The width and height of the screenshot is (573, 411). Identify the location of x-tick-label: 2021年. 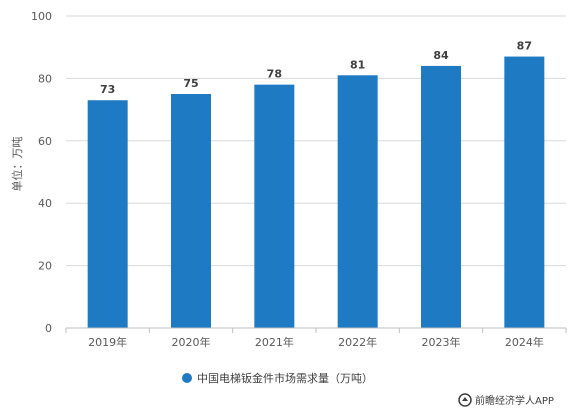
(274, 342).